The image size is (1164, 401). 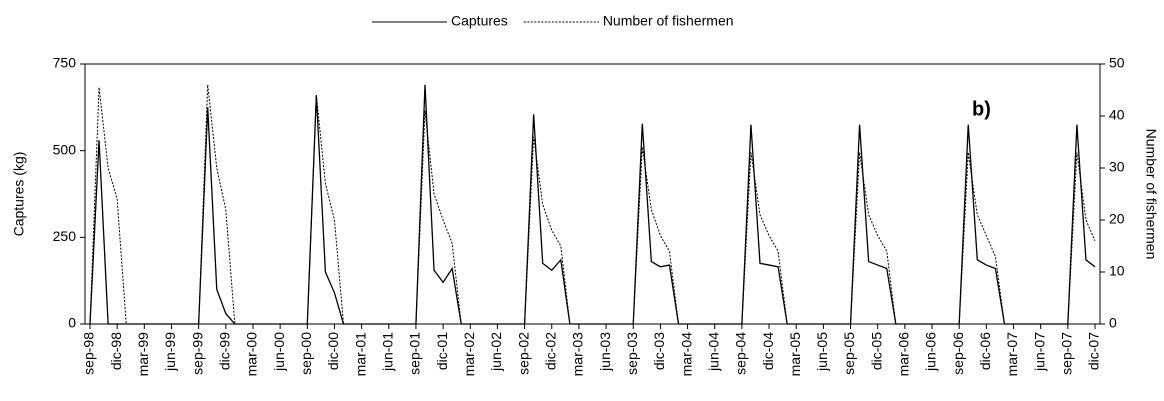 I want to click on x-tick-label: sep-99, so click(x=197, y=353).